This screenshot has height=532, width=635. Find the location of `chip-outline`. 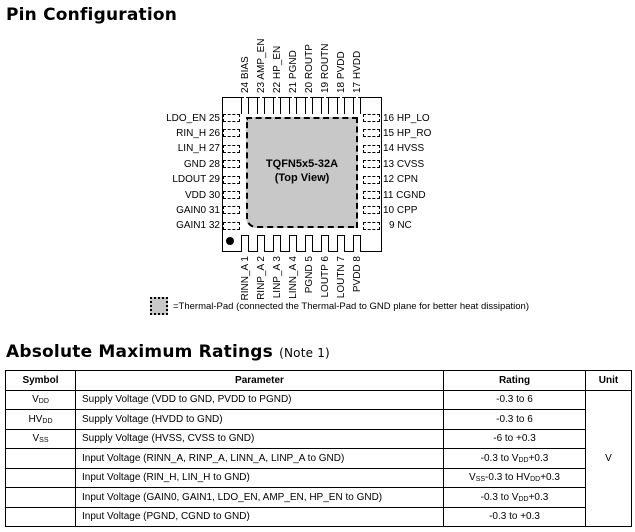

chip-outline is located at coordinates (302, 174).